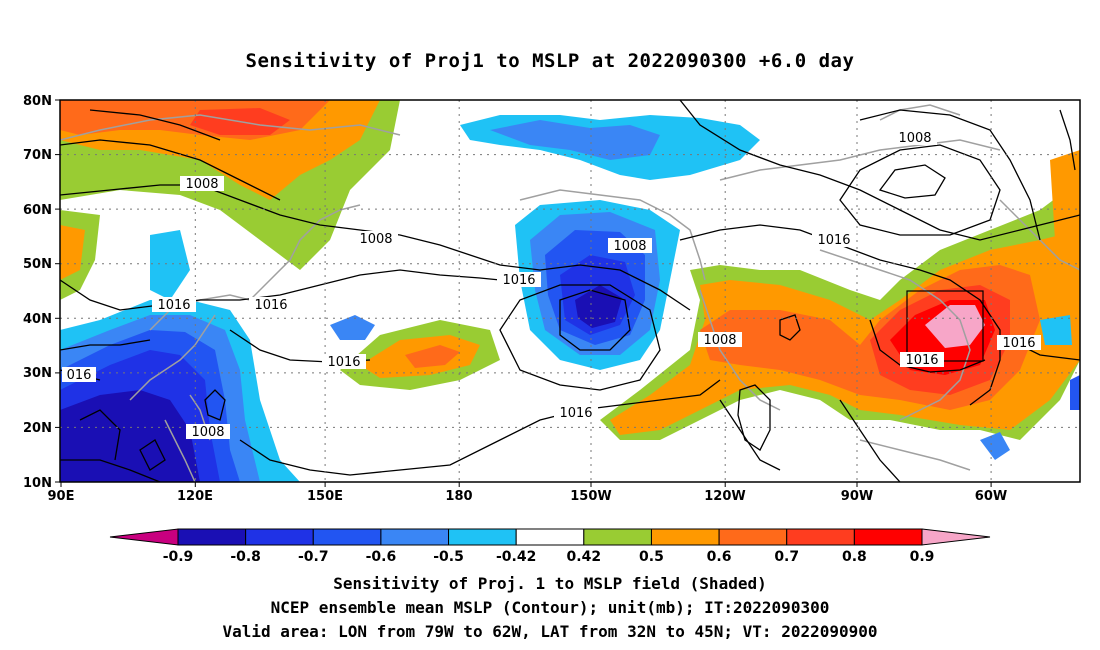  I want to click on lat-tick-label: 60N, so click(37, 210).